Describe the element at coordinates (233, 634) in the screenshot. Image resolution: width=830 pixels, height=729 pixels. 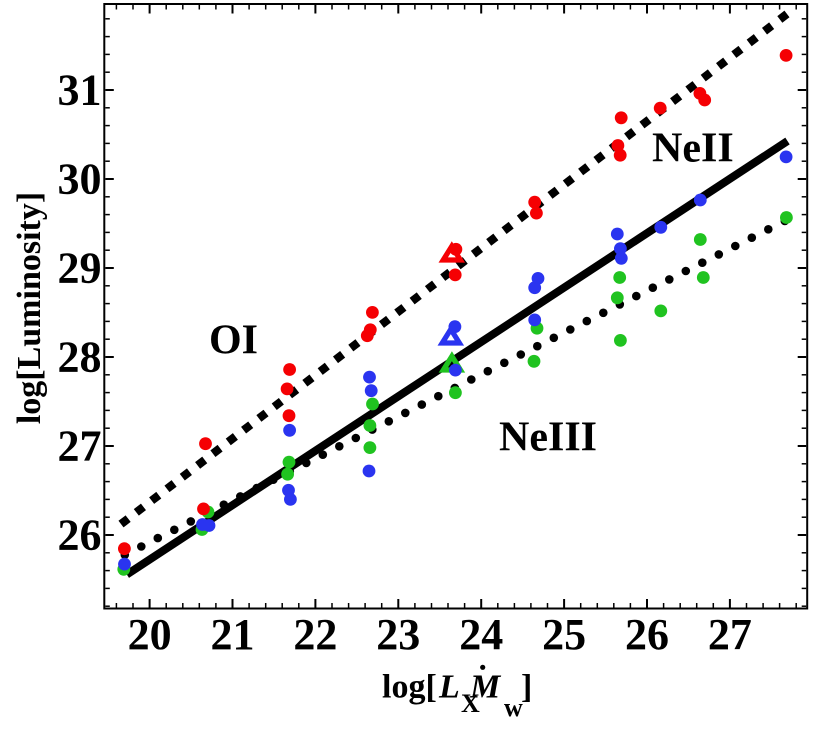
I see `svg-text: 21` at that location.